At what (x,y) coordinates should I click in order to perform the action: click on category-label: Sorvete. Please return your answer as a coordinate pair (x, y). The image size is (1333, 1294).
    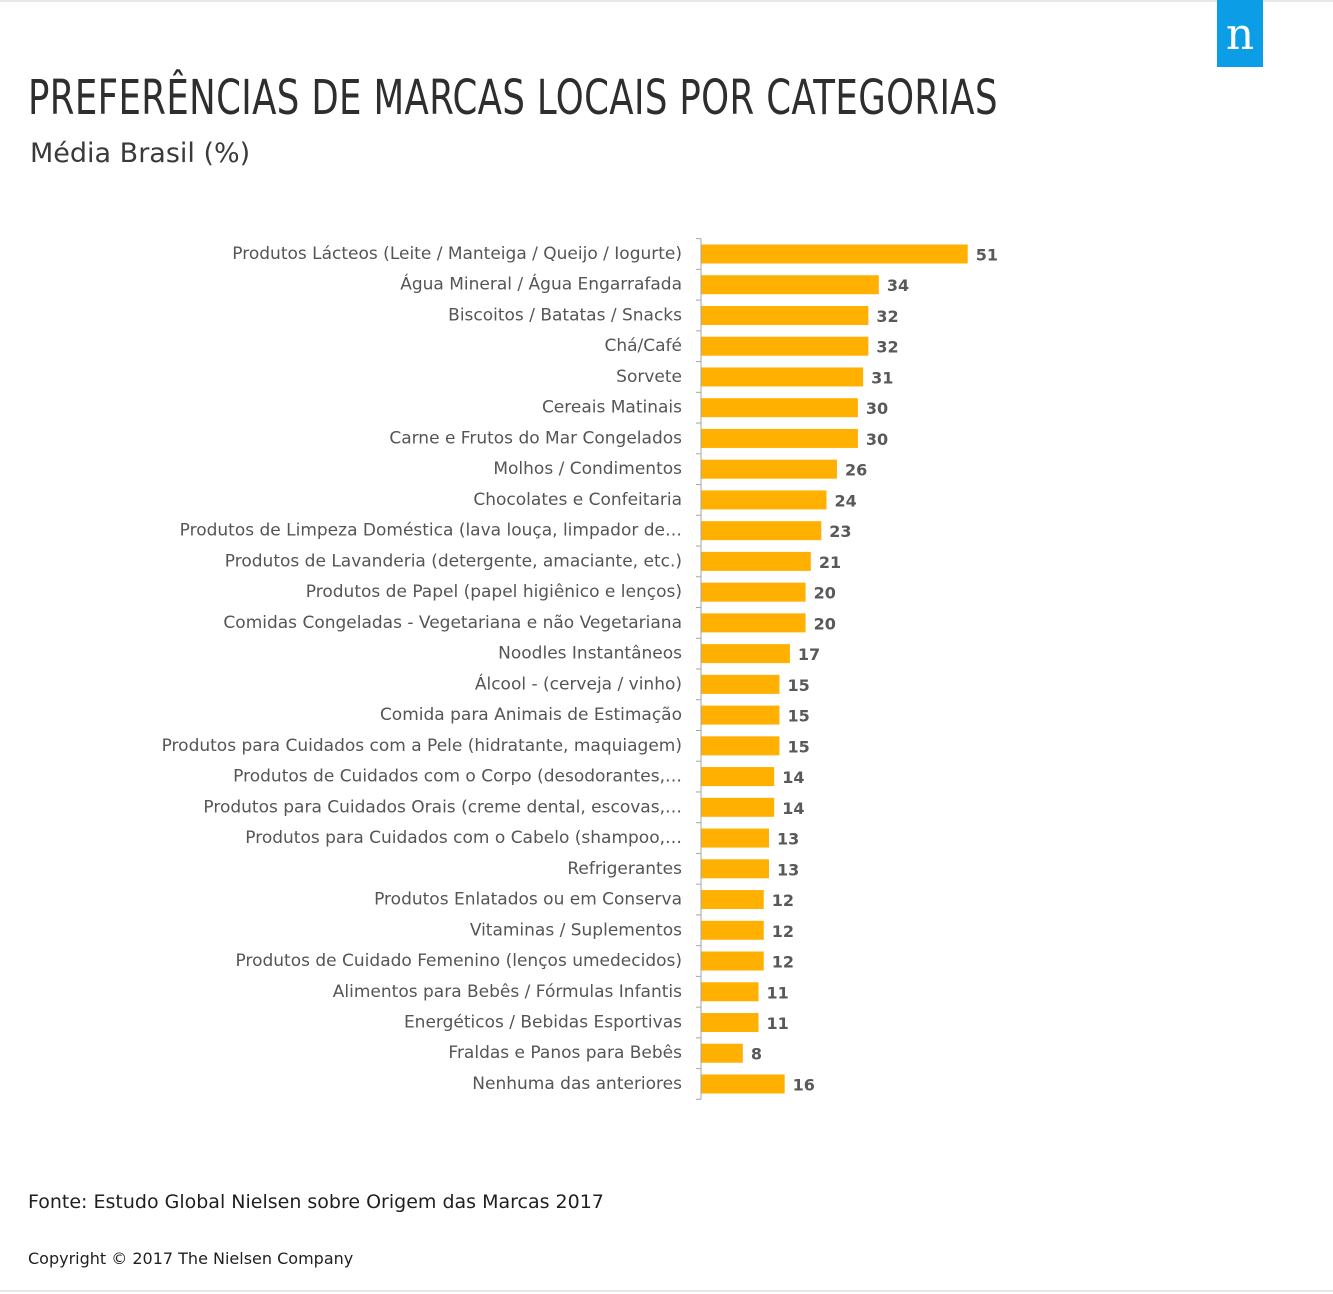
    Looking at the image, I should click on (649, 377).